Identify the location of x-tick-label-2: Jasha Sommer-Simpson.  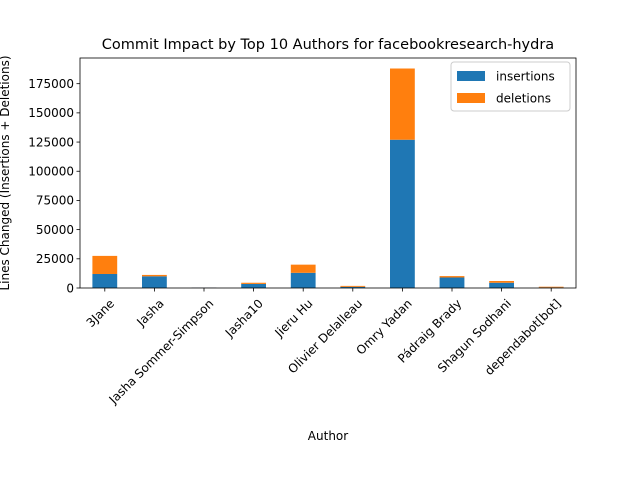
(161, 351).